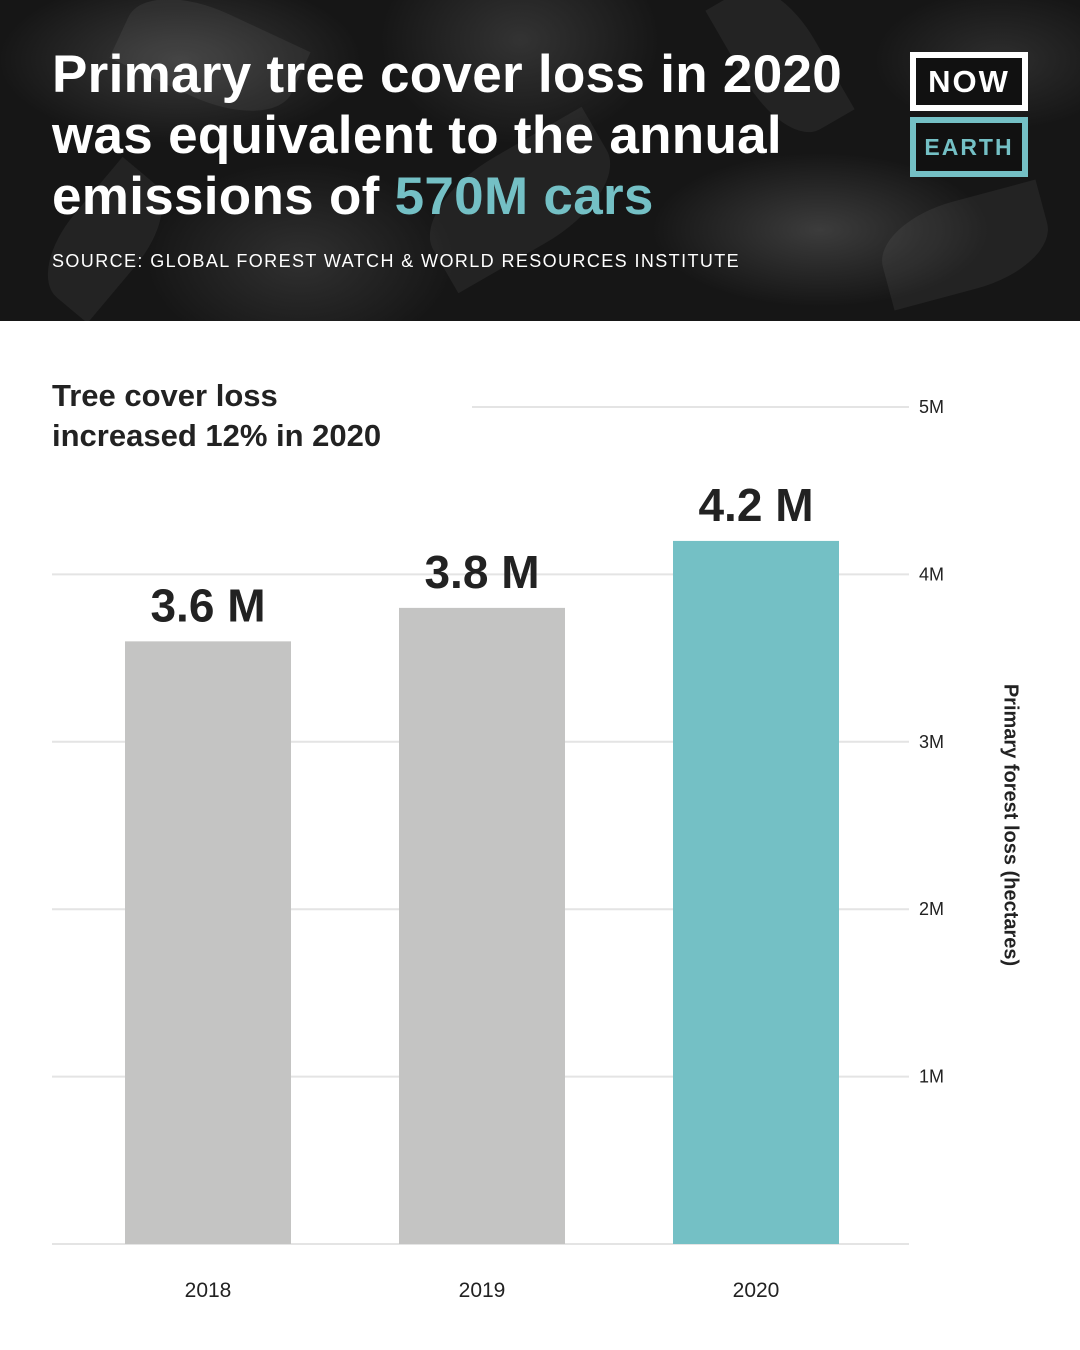  Describe the element at coordinates (755, 505) in the screenshot. I see `data-label: 4.2 M` at that location.